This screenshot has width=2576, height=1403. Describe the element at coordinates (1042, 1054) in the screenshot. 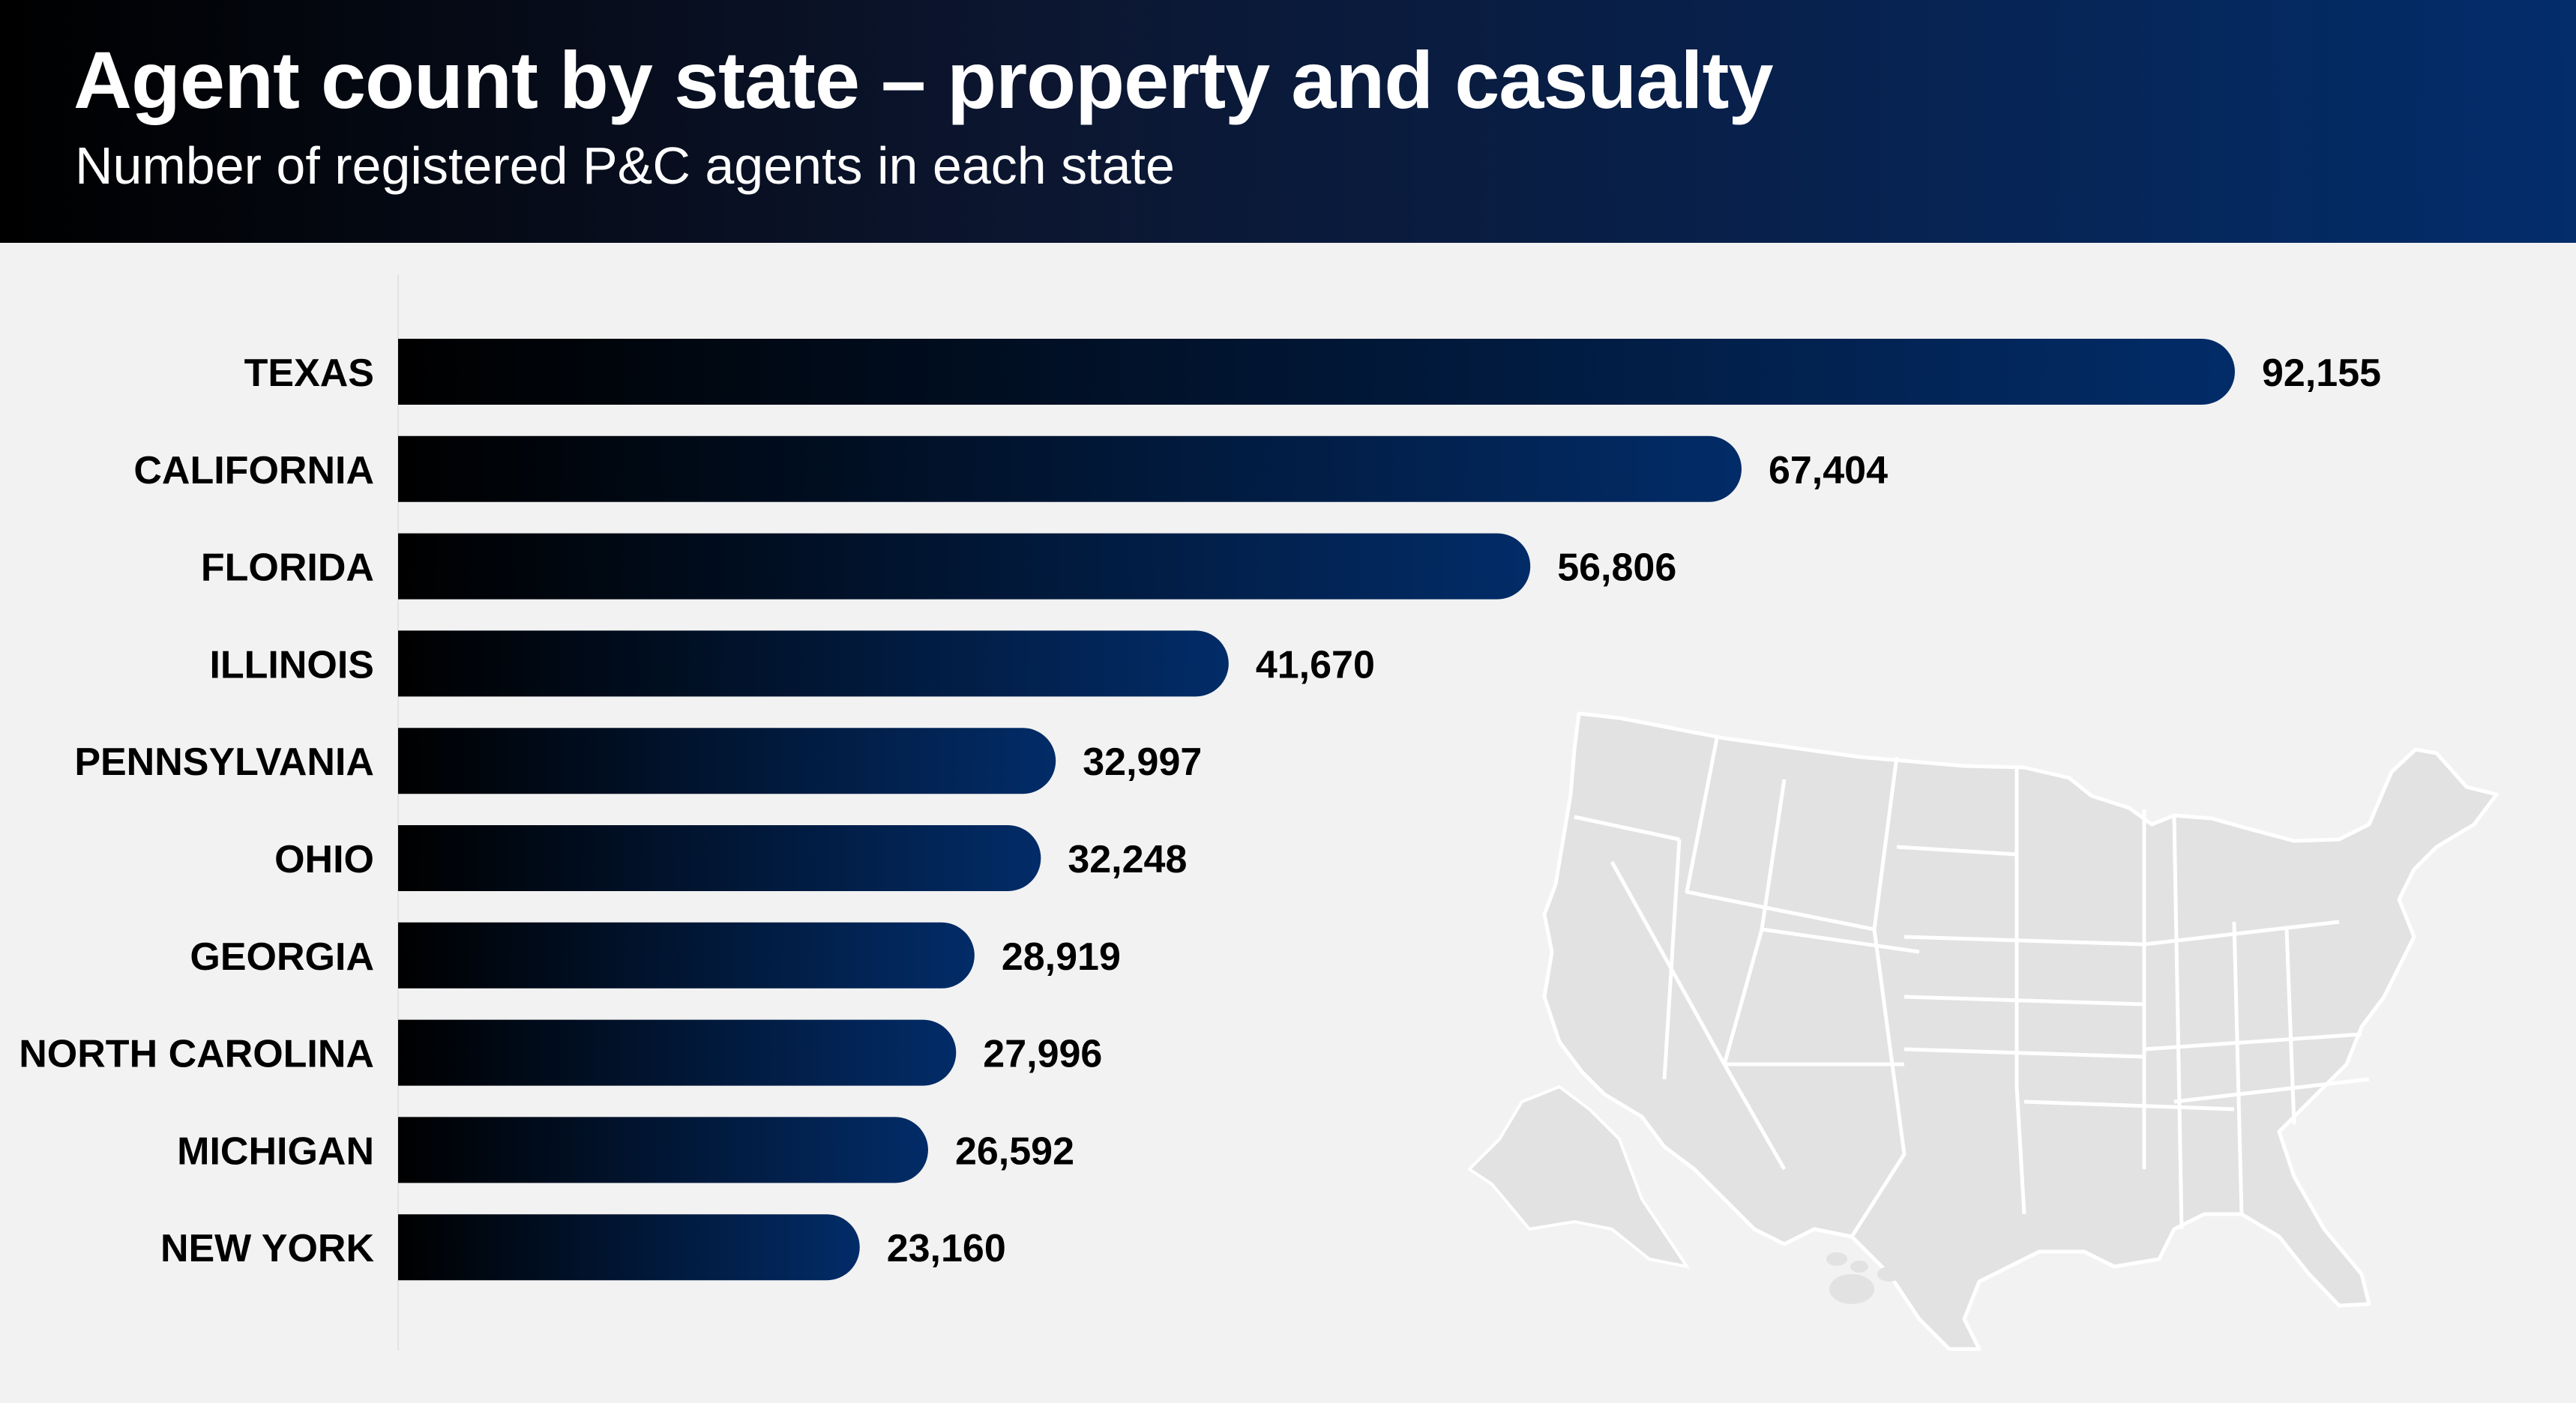

I see `value-label: 27,996` at that location.